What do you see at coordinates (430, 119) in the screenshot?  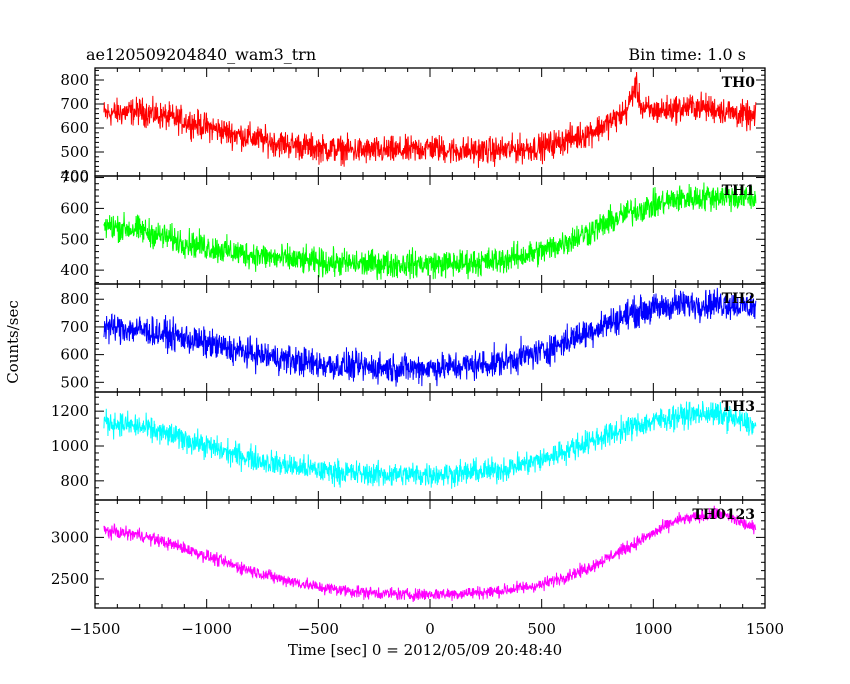 I see `series-line-th0` at bounding box center [430, 119].